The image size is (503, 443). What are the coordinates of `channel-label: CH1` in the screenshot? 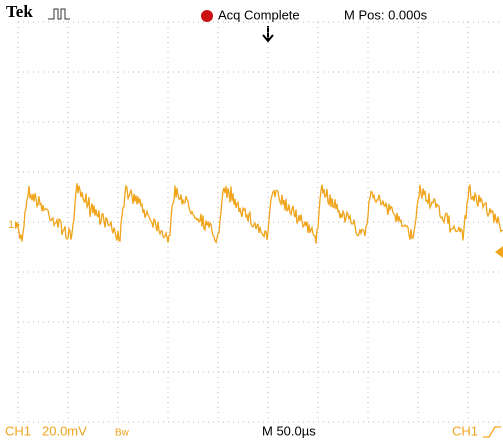 It's located at (18, 430).